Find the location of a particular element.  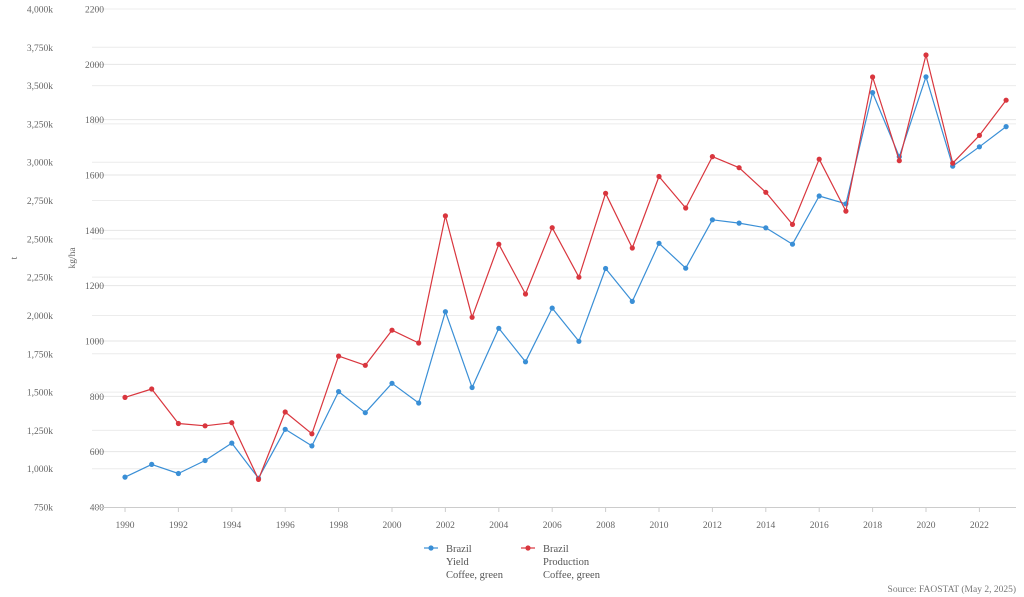

legend-item-0: Brazil Yield Coffee, green is located at coordinates (464, 562).